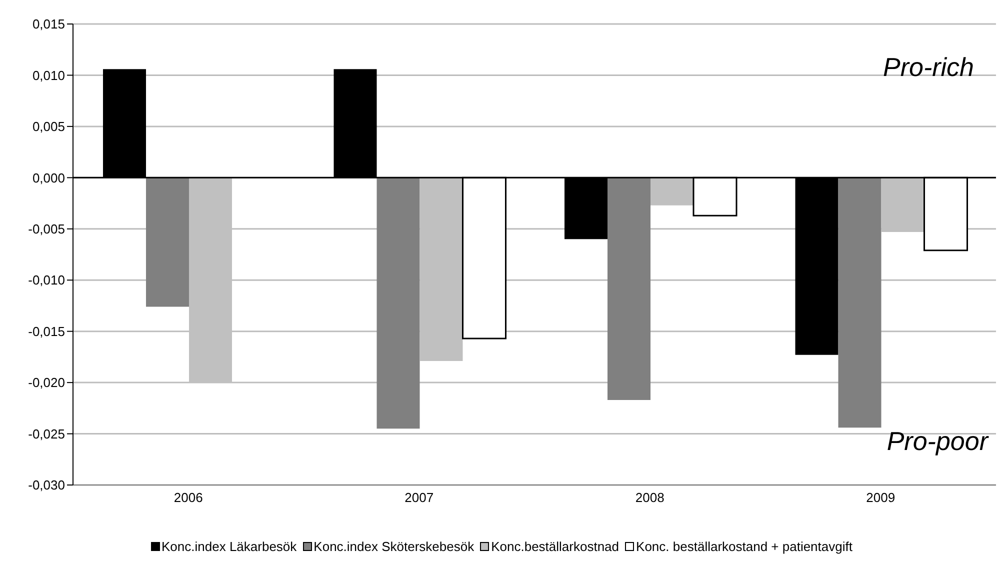 The image size is (997, 562). Describe the element at coordinates (48, 178) in the screenshot. I see `y-tick-label: 0,000` at that location.